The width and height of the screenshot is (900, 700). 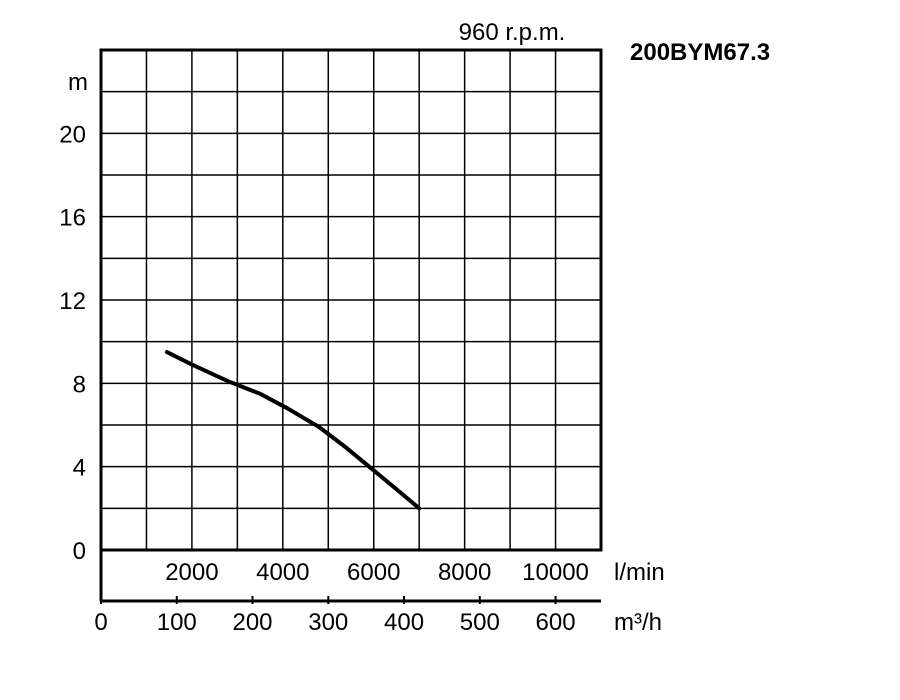 What do you see at coordinates (191, 572) in the screenshot?
I see `x-tick-label-lmin: 2000` at bounding box center [191, 572].